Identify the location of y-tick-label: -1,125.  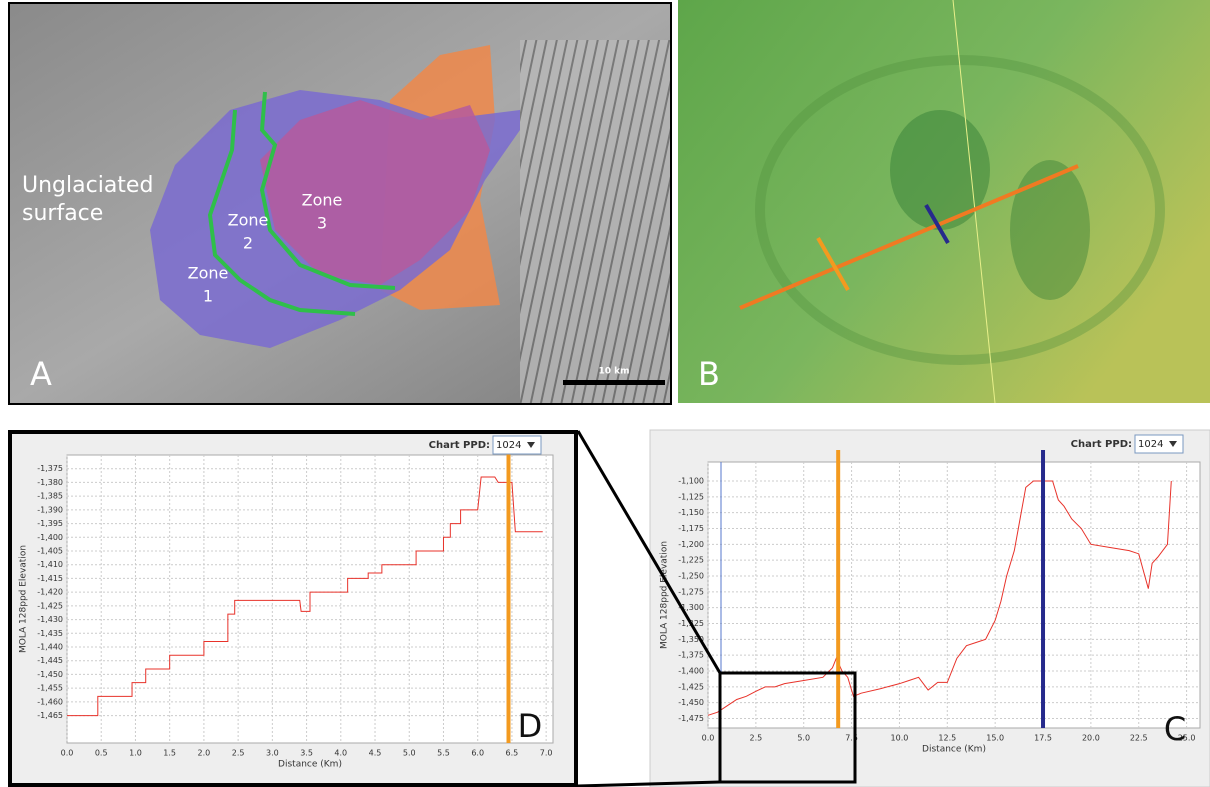
(691, 496).